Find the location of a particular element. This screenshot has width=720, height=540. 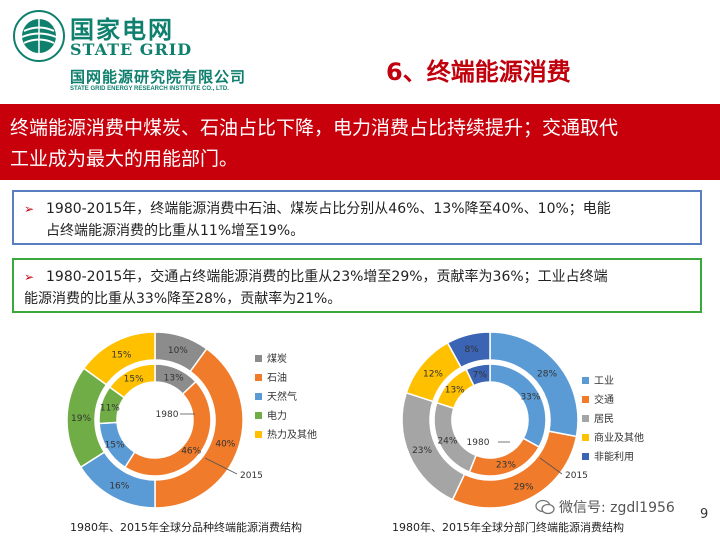

outer-ring-data-label: 19% is located at coordinates (81, 419).